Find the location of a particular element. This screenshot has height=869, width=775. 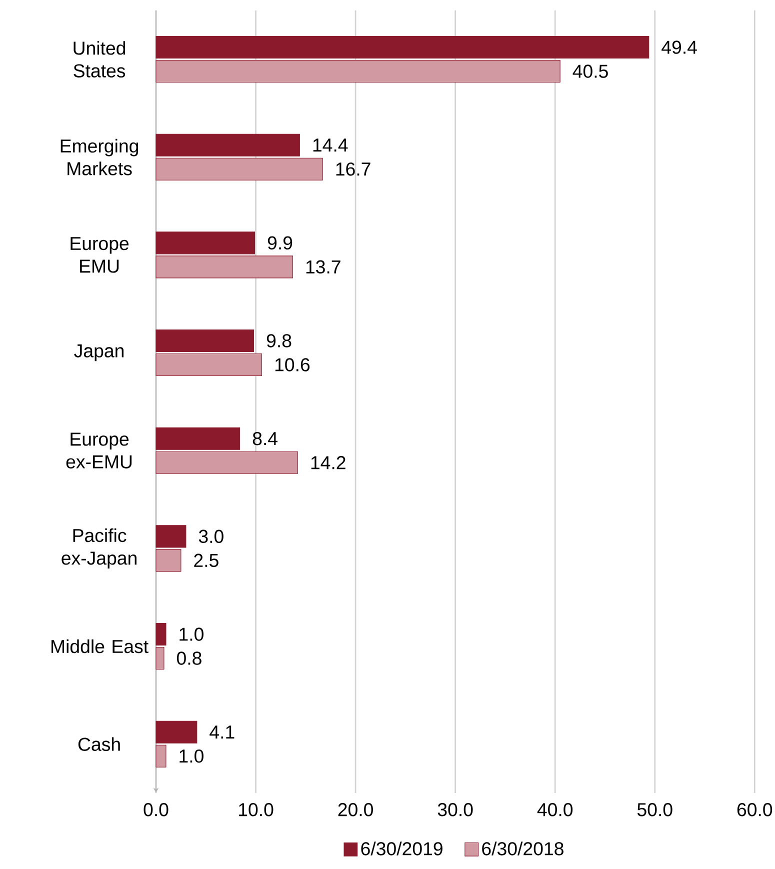

data-label: 40.5 is located at coordinates (590, 71).